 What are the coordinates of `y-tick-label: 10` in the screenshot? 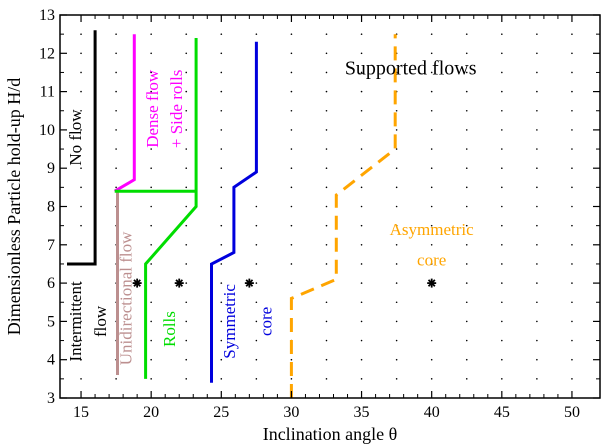 It's located at (47, 130).